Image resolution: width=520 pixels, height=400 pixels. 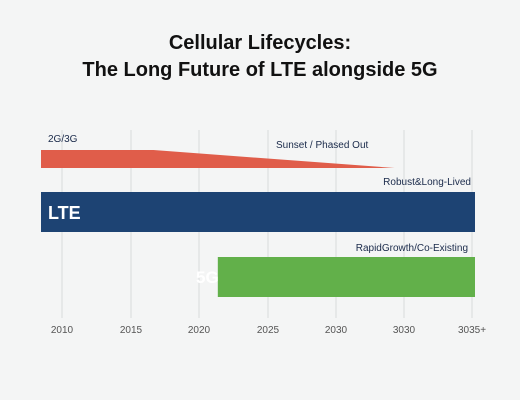 What do you see at coordinates (427, 182) in the screenshot?
I see `annotation-lte: Robust&Long-Lived` at bounding box center [427, 182].